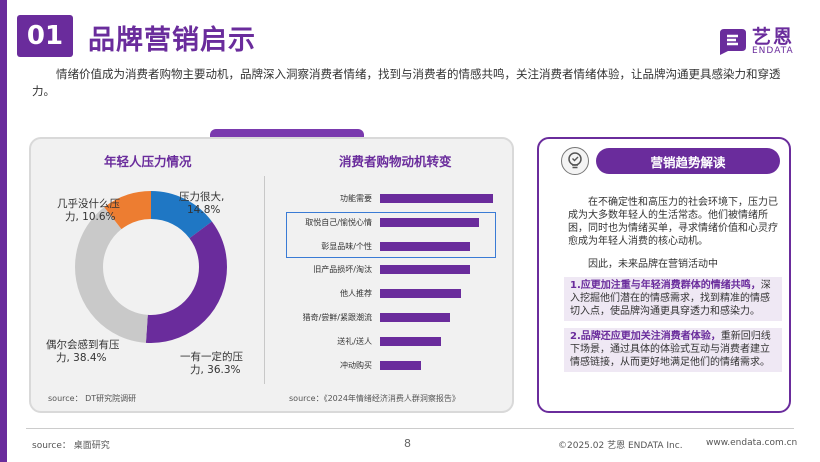 This screenshot has height=462, width=820. Describe the element at coordinates (645, 336) in the screenshot. I see `trend-point-2-bold: 2.品牌还应更加关注消费者体验，` at that location.